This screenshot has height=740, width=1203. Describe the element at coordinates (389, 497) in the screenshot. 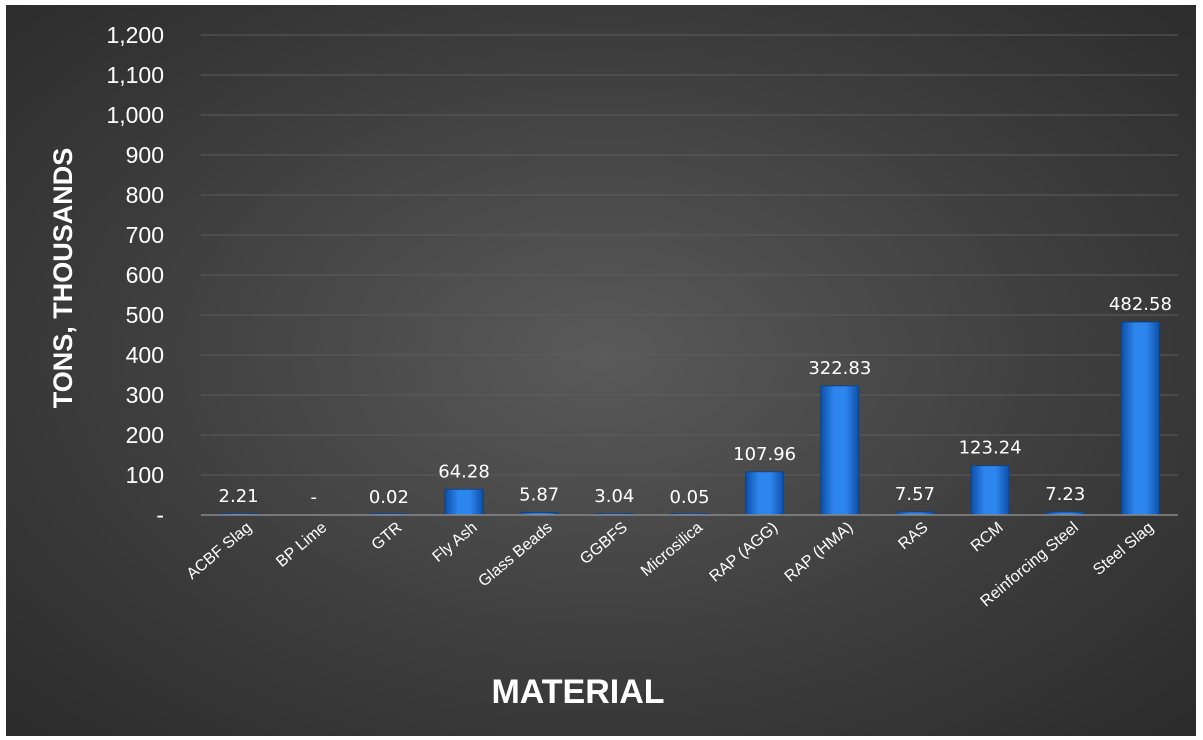

I see `data-label: 0.02` at that location.